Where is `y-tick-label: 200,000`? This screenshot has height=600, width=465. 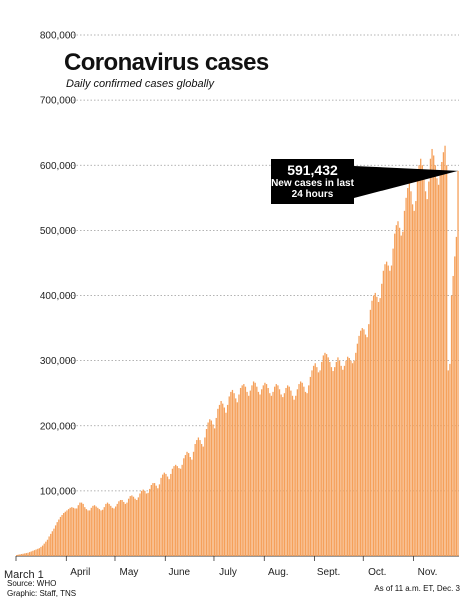
y-tick-label: 200,000 is located at coordinates (58, 426).